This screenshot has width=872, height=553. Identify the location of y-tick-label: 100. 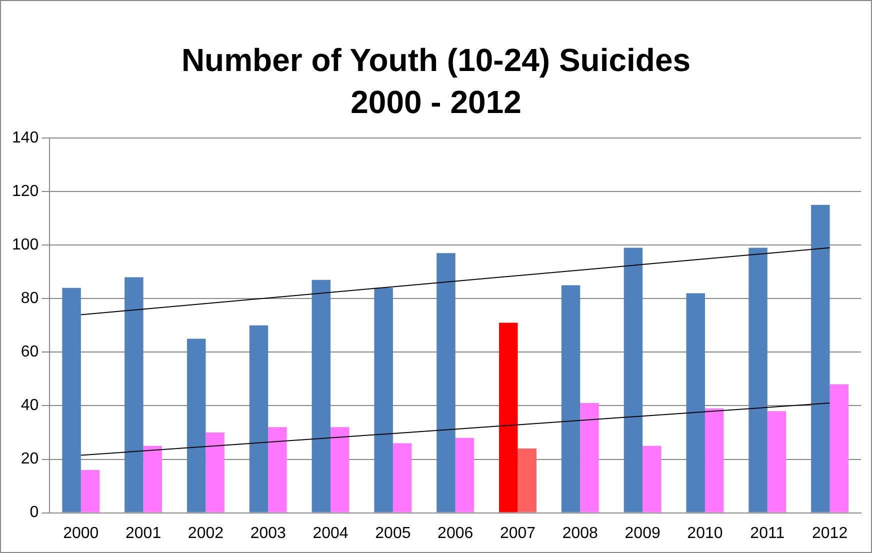
(25, 245).